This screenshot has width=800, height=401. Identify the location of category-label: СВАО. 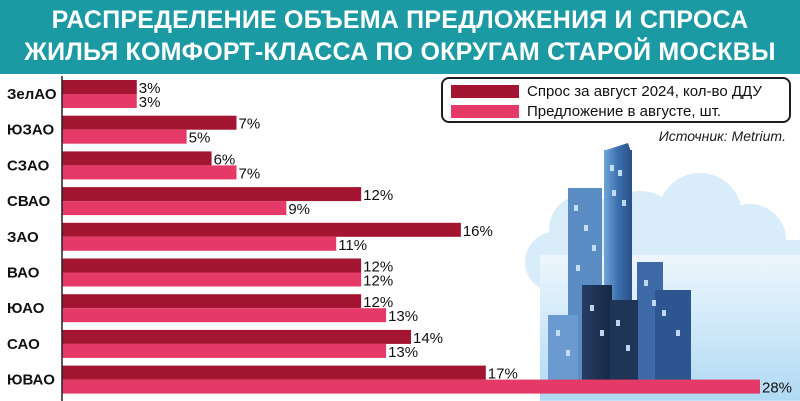
(29, 201).